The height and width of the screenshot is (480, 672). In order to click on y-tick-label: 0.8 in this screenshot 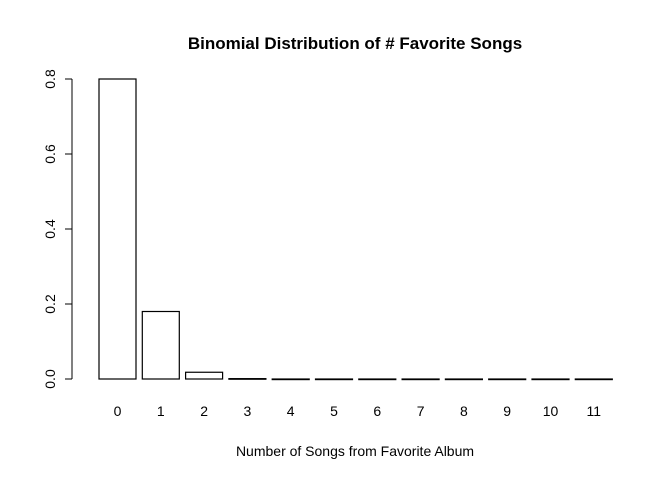, I will do `click(50, 79)`.